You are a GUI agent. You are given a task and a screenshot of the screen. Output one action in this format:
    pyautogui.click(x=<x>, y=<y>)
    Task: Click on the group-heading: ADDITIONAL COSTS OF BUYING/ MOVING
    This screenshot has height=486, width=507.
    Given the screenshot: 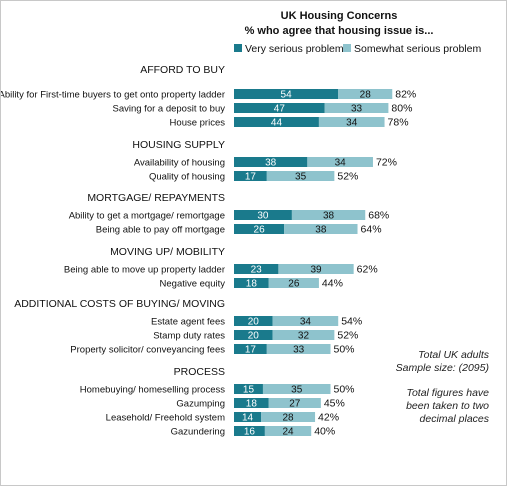 What is the action you would take?
    pyautogui.click(x=119, y=304)
    